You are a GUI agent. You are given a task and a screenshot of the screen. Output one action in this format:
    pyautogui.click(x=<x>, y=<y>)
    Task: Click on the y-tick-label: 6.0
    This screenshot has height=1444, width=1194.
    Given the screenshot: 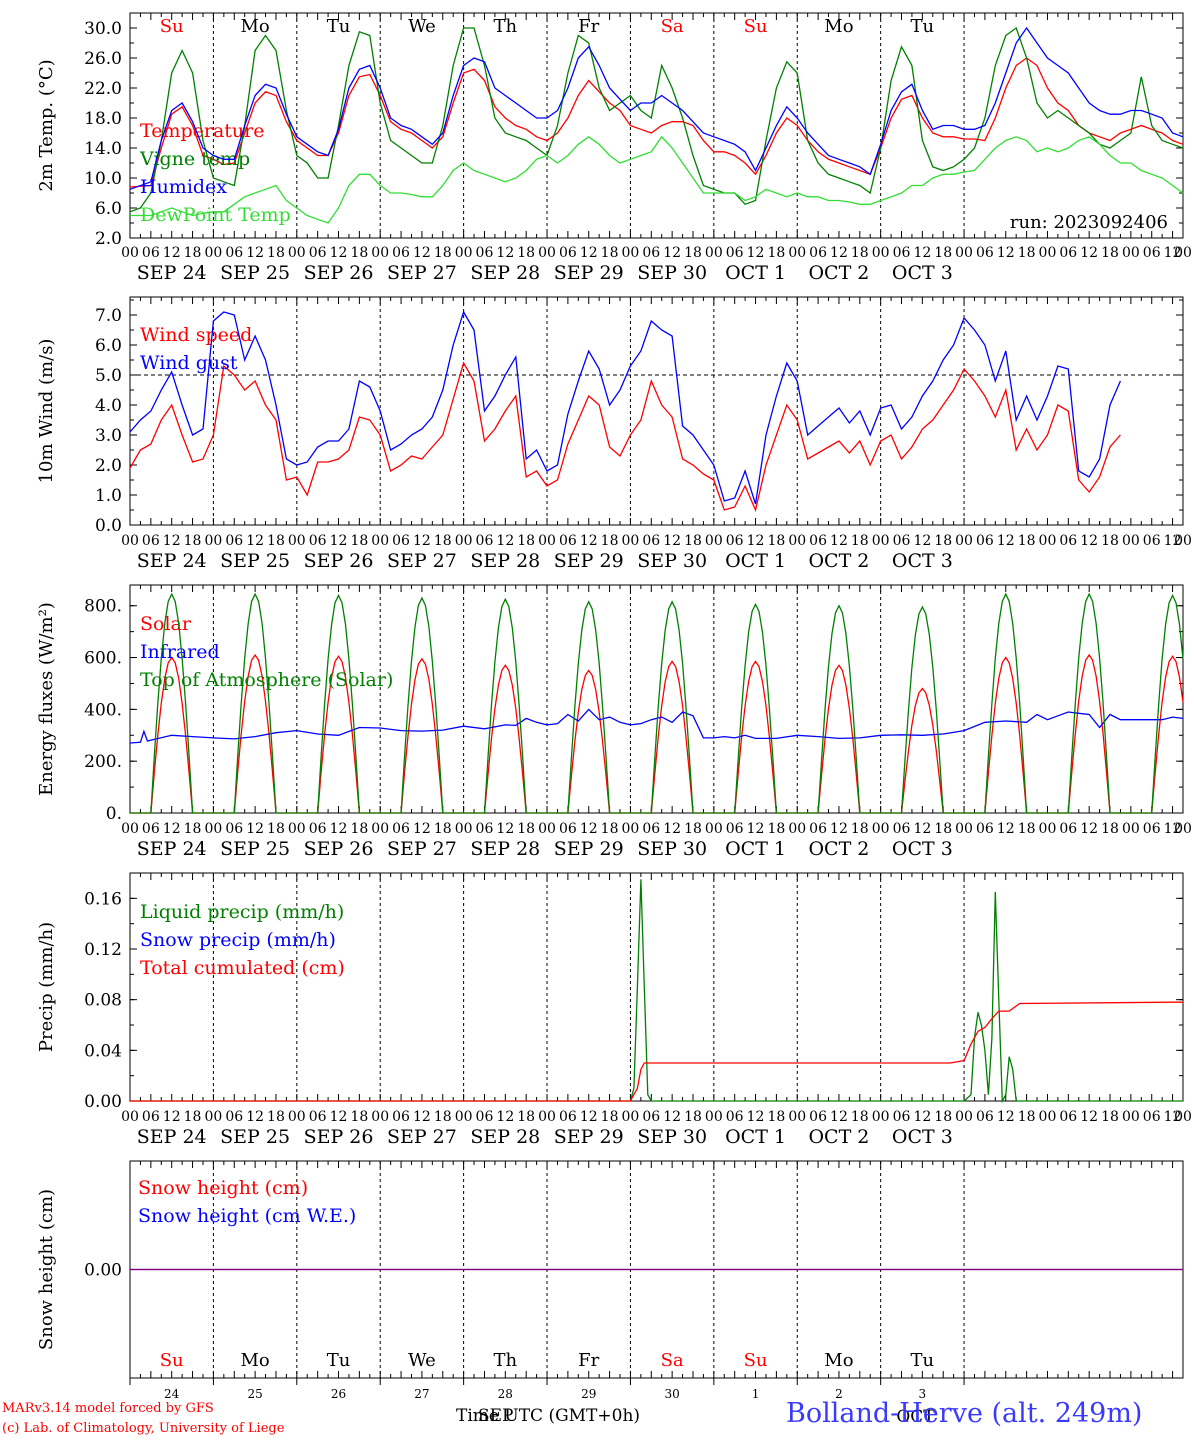 What is the action you would take?
    pyautogui.click(x=108, y=209)
    